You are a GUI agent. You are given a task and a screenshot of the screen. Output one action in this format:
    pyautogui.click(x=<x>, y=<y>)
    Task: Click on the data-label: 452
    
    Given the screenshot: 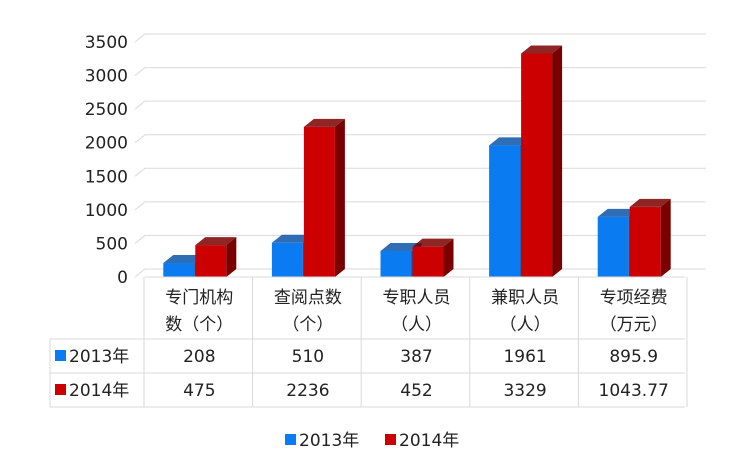 What is the action you would take?
    pyautogui.click(x=416, y=391)
    